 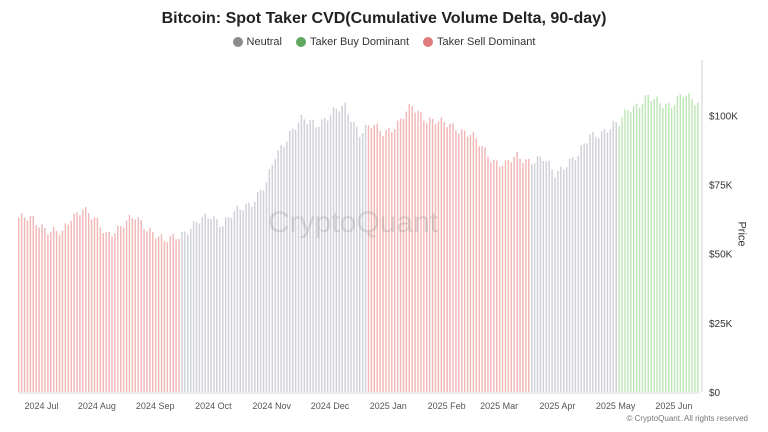 What do you see at coordinates (264, 42) in the screenshot?
I see `legend-neutral-label: Neutral` at bounding box center [264, 42].